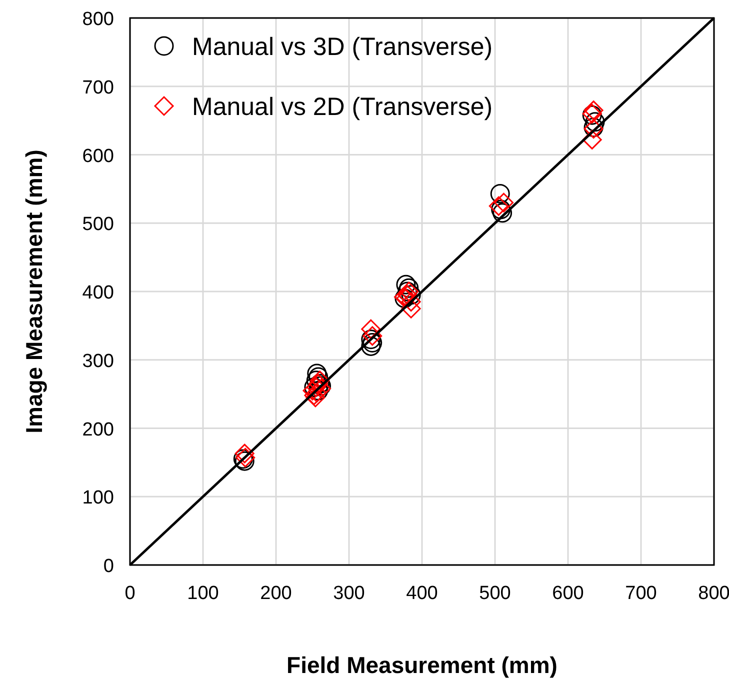 The image size is (729, 685). Describe the element at coordinates (276, 593) in the screenshot. I see `x-tick-label: 200` at that location.